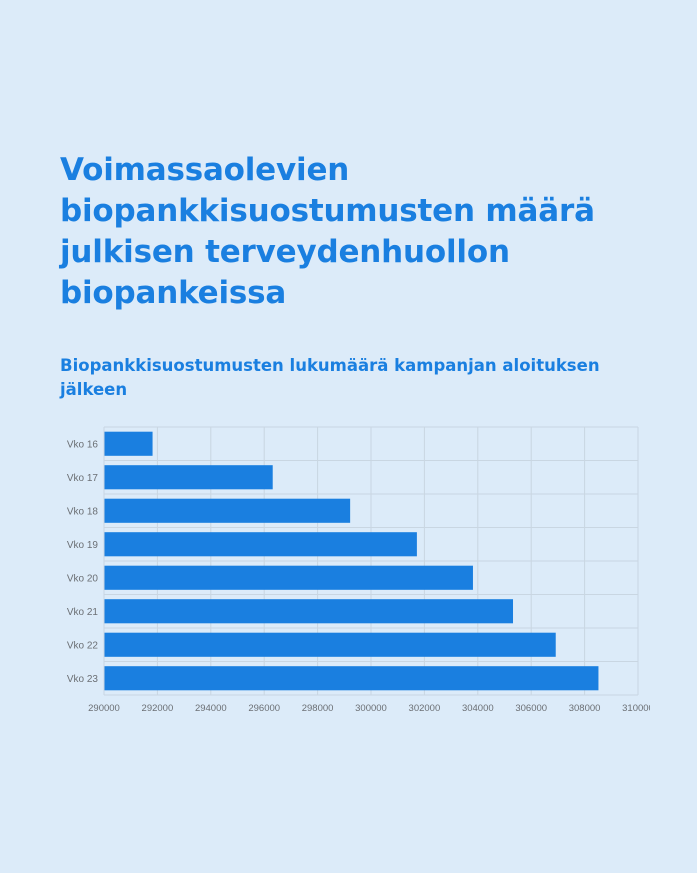  I want to click on x-tick-label: 298000, so click(318, 708).